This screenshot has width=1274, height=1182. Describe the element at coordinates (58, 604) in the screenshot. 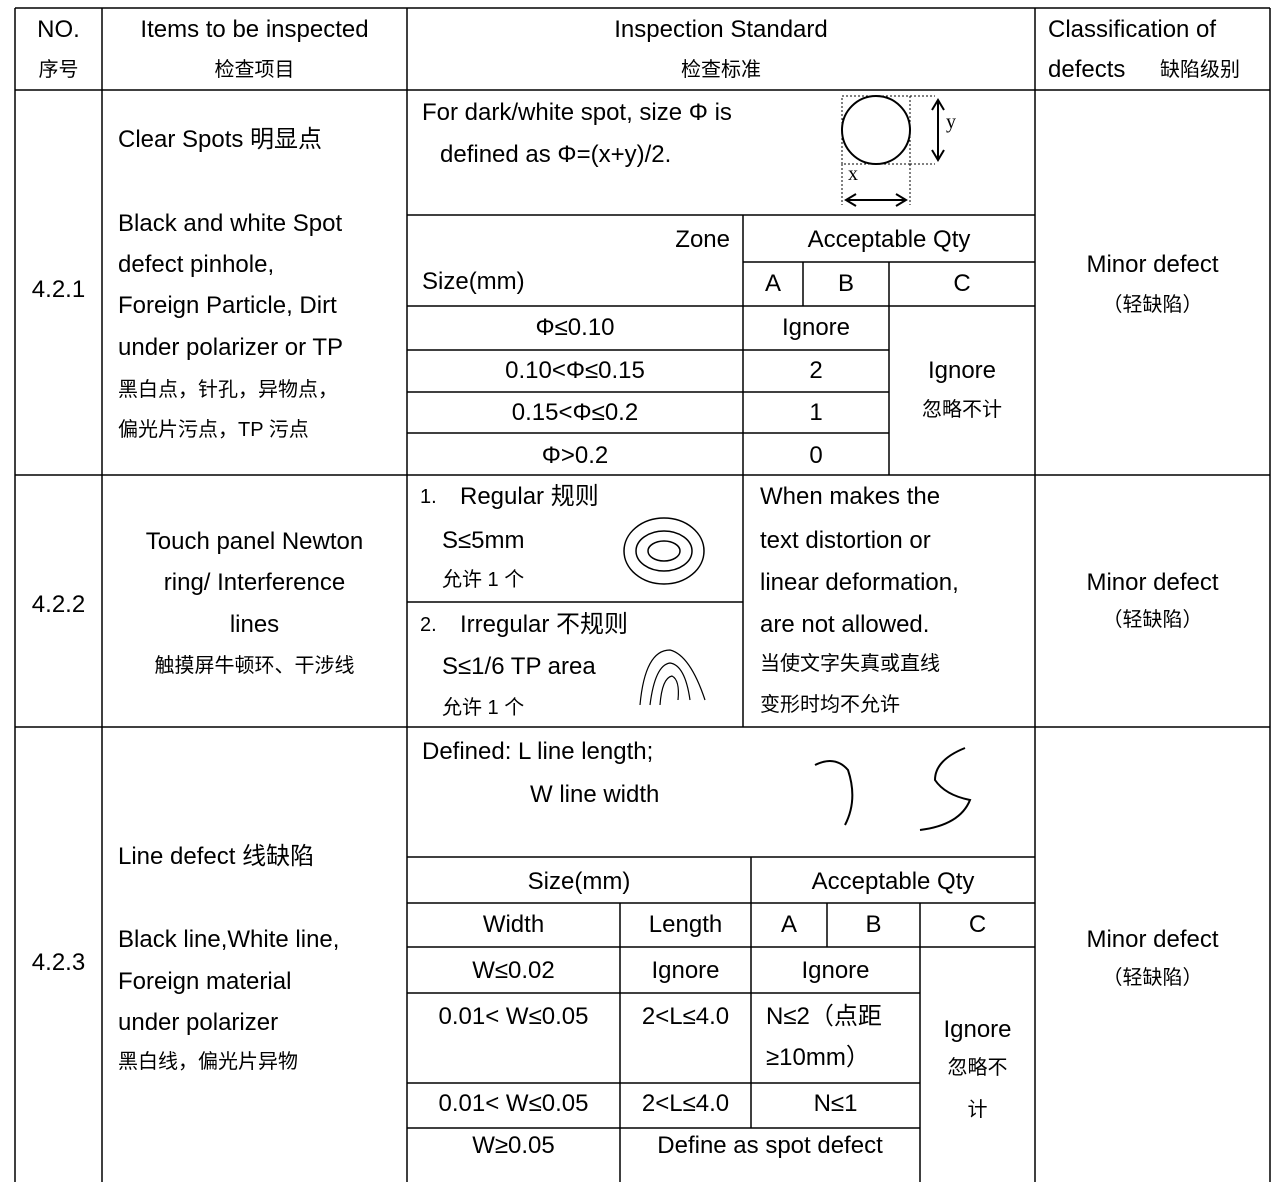

I see `item-number: 4.2.2` at that location.